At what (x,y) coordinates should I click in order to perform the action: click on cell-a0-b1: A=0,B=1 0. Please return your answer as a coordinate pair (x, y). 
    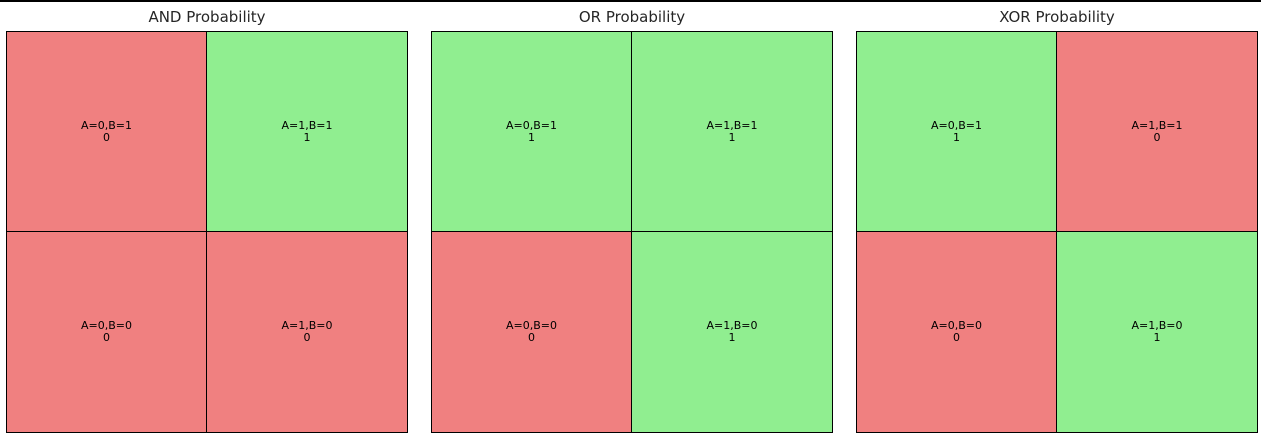
    Looking at the image, I should click on (107, 132).